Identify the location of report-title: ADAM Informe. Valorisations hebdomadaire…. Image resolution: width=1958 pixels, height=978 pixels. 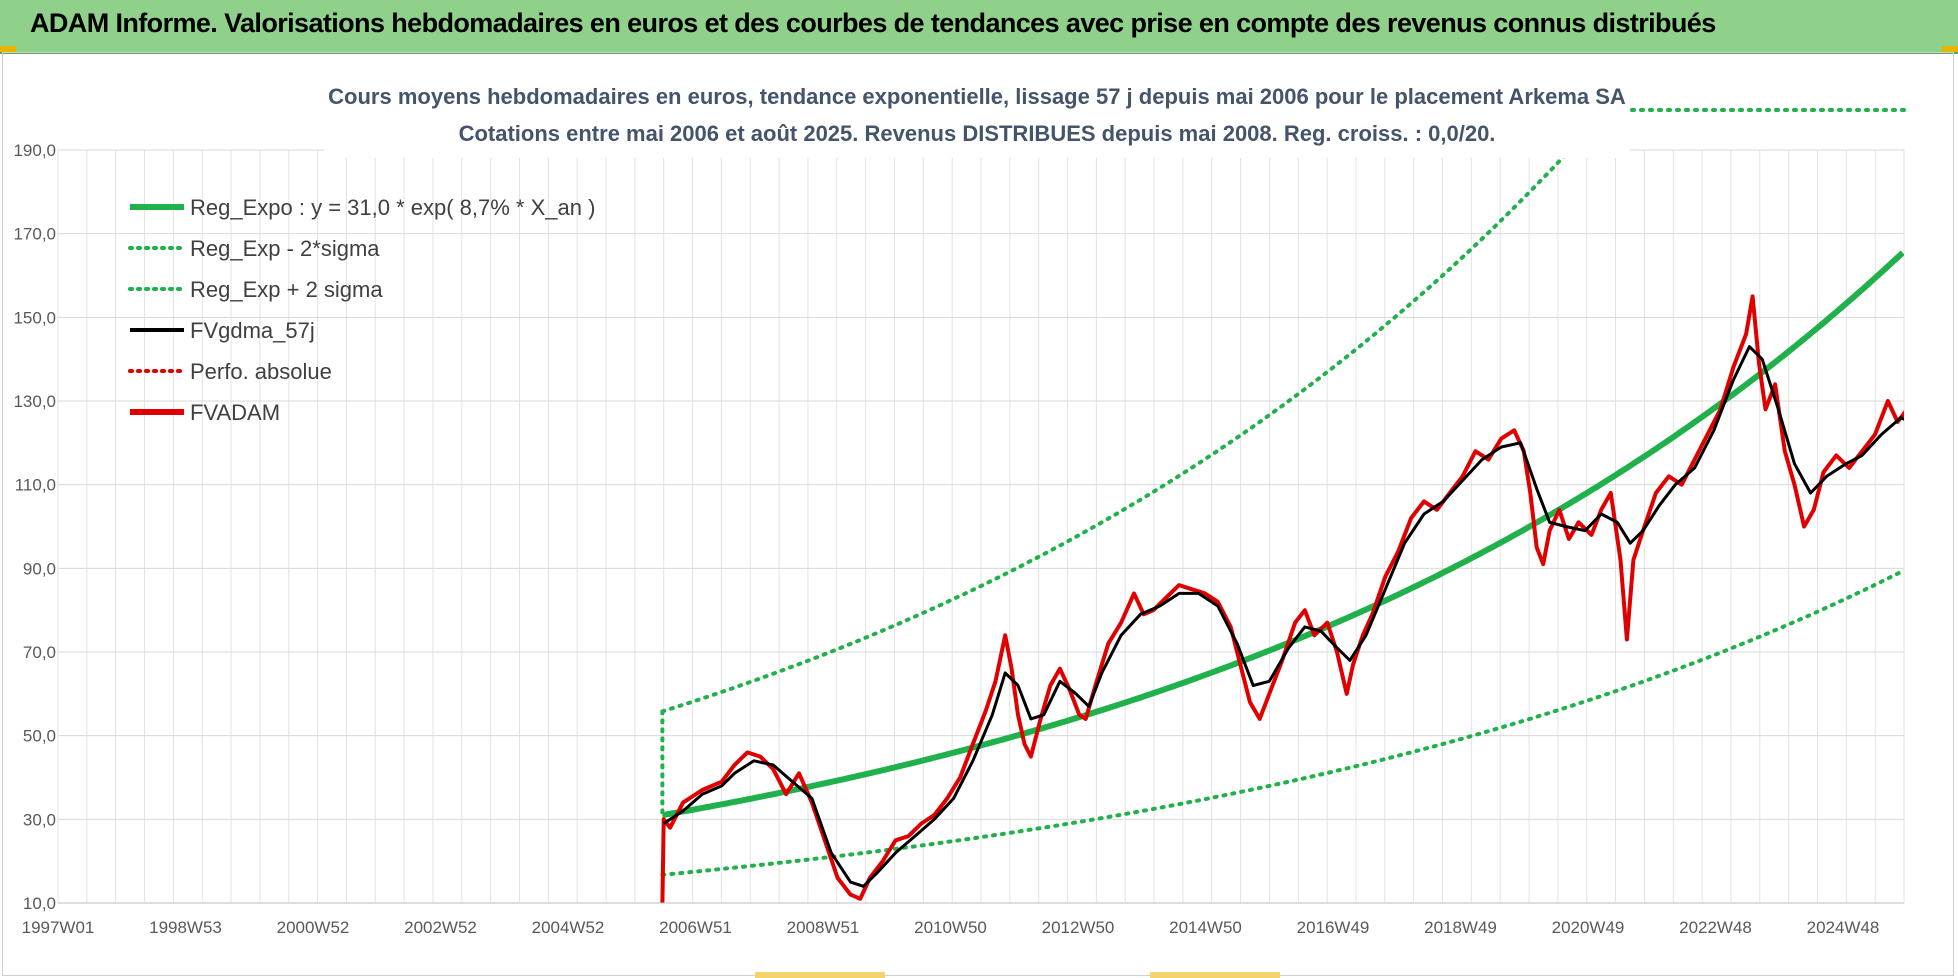
(873, 23).